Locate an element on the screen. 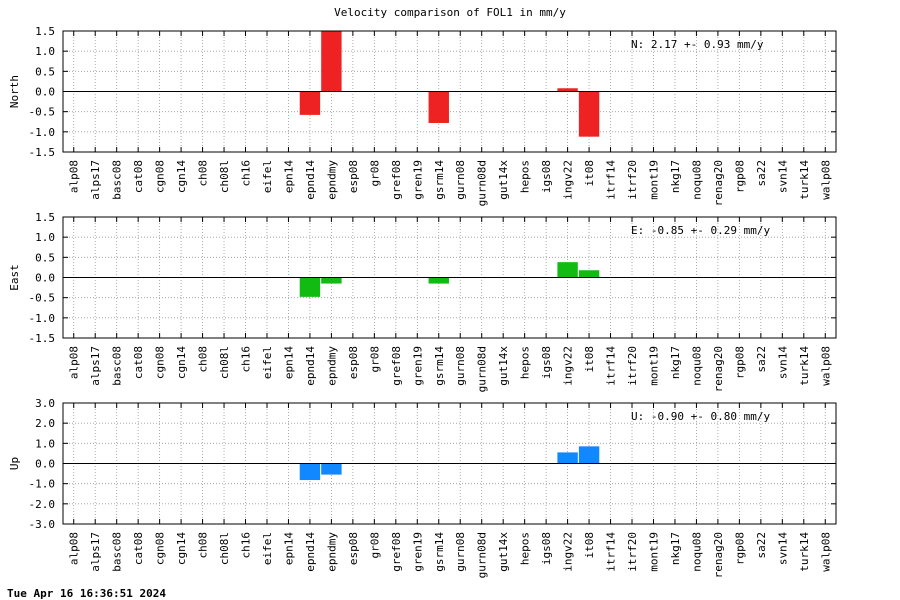  stats-annotation: U: -0.90 +- 0.80 mm/y is located at coordinates (700, 416).